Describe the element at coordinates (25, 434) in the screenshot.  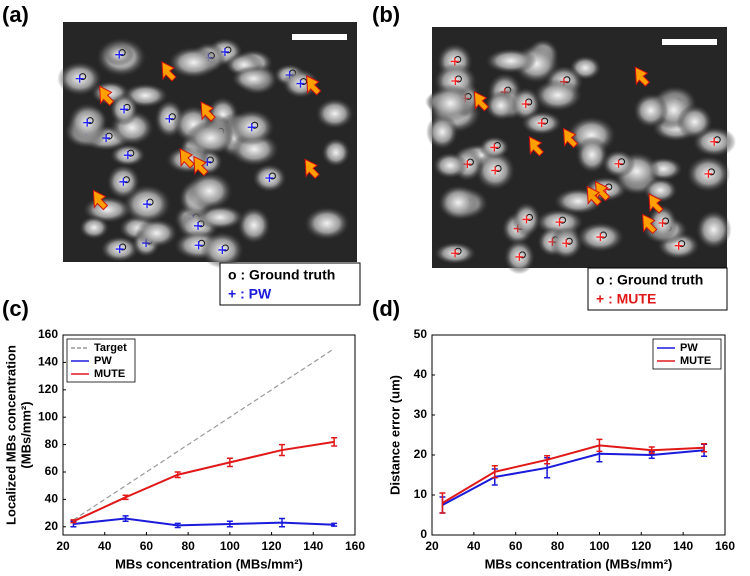
I see `y-axis-label: (MBs/mm²)` at that location.